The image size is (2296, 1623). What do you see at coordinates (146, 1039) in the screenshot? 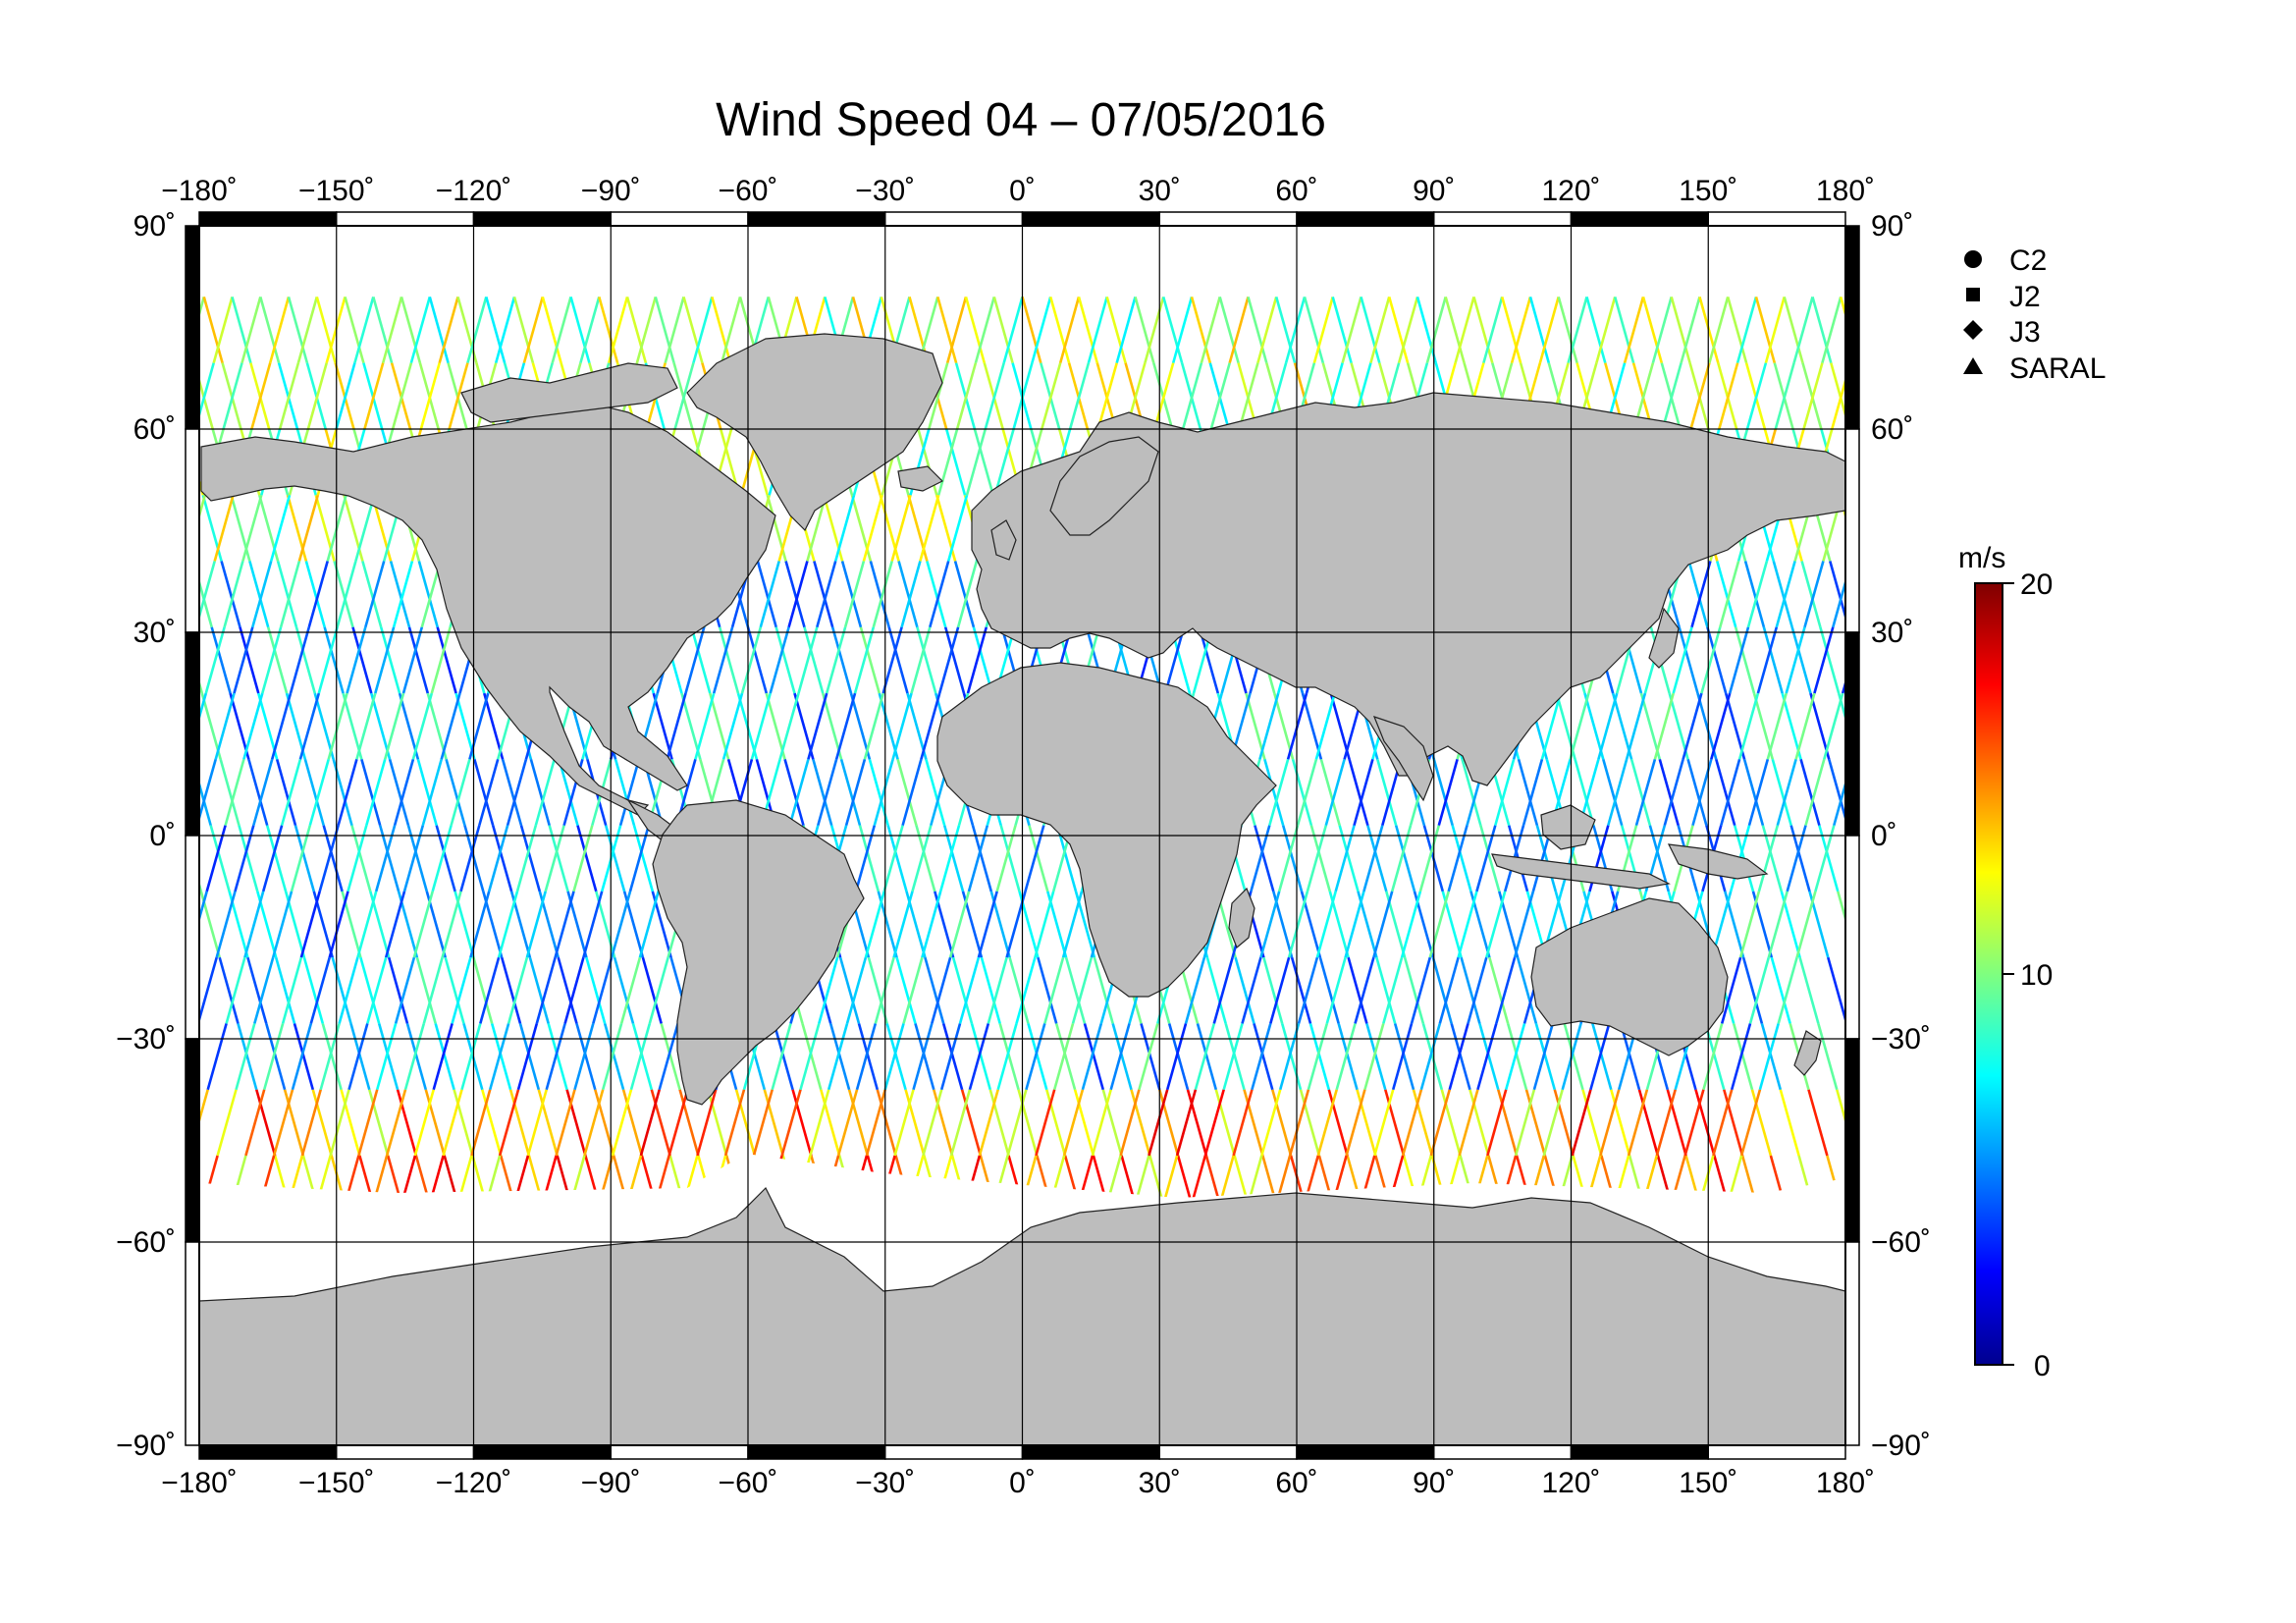
I see `lat-tick-label-left: −30˚` at bounding box center [146, 1039].